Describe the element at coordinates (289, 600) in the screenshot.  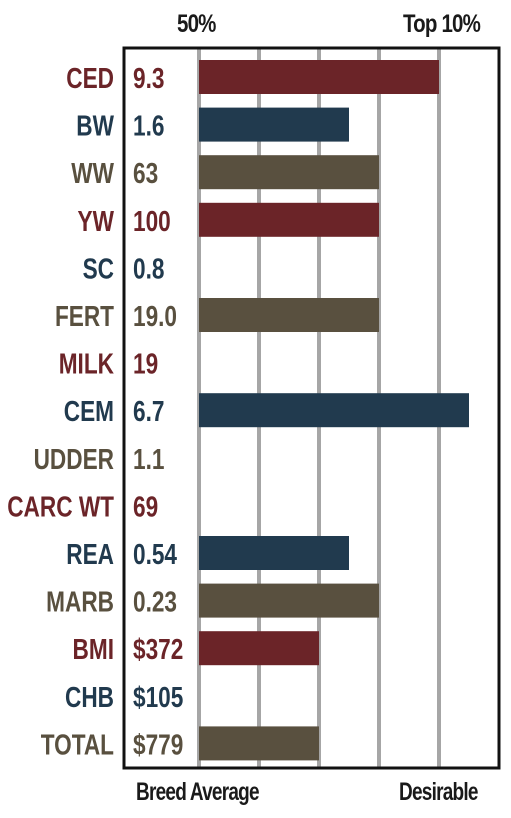
I see `bar-marb` at that location.